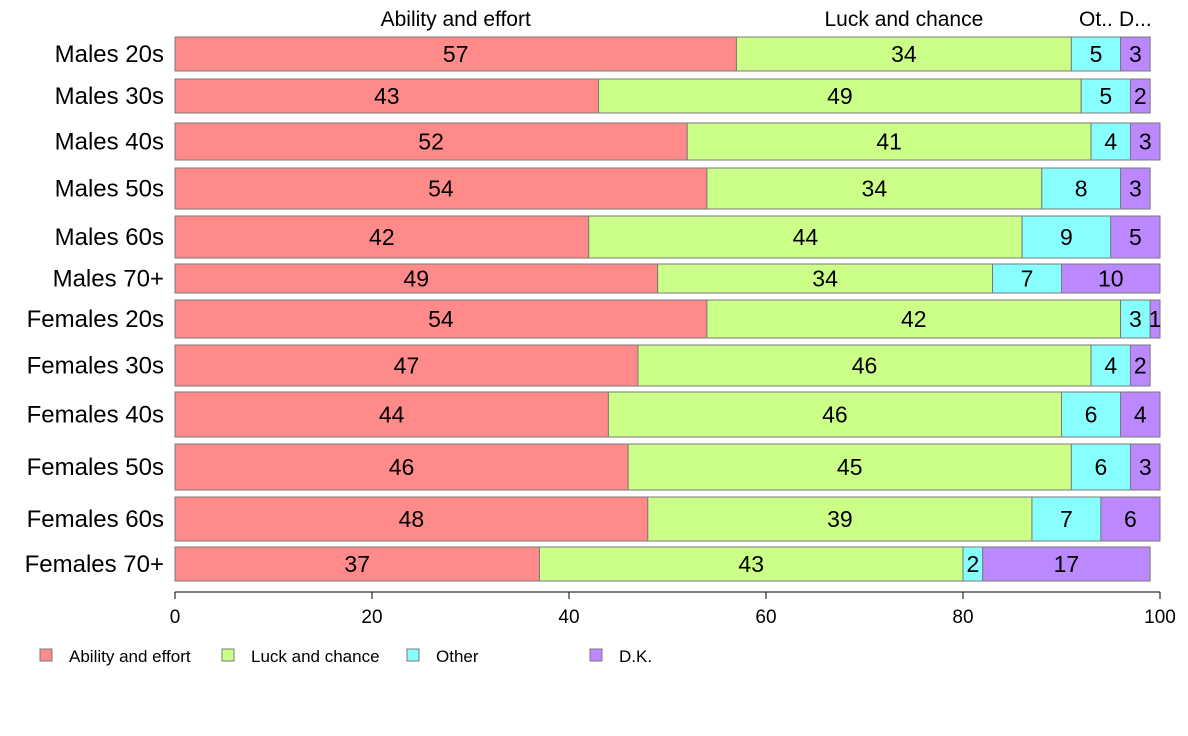 This screenshot has height=736, width=1188. Describe the element at coordinates (1130, 519) in the screenshot. I see `bar-value-d-k-females-60s: 6` at that location.